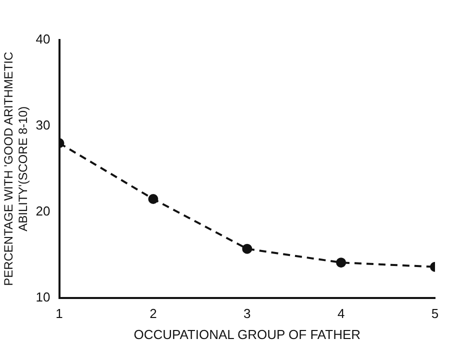  I want to click on x-tick-label: 5, so click(435, 314).